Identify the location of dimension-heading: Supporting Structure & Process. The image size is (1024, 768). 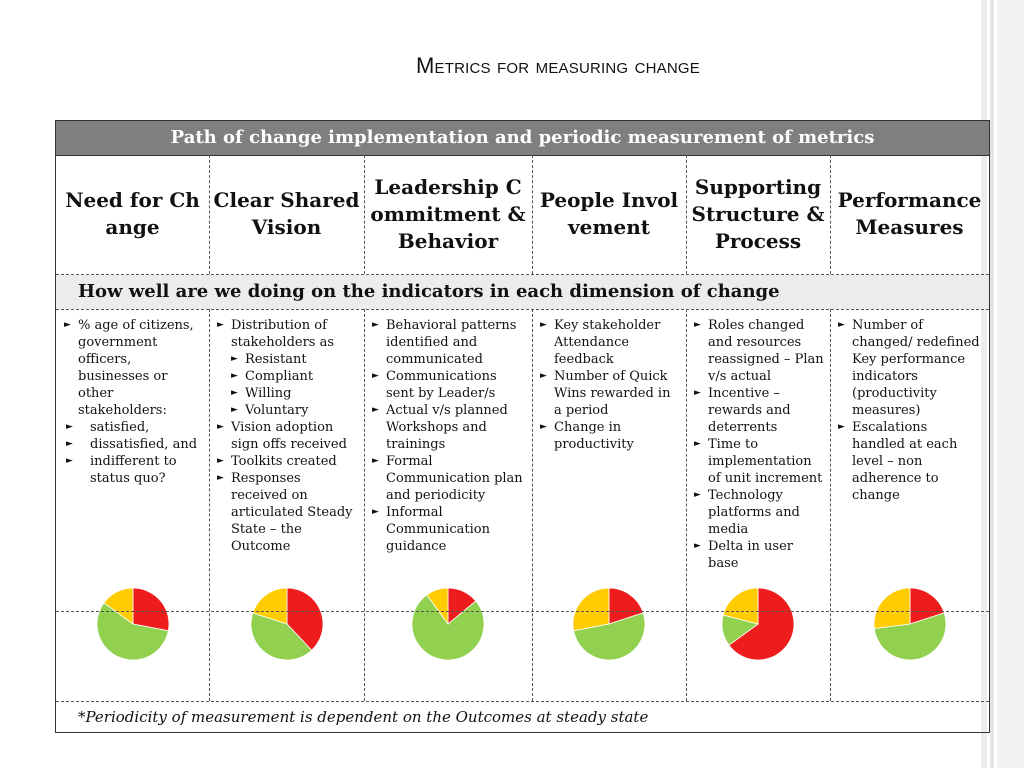
(758, 213).